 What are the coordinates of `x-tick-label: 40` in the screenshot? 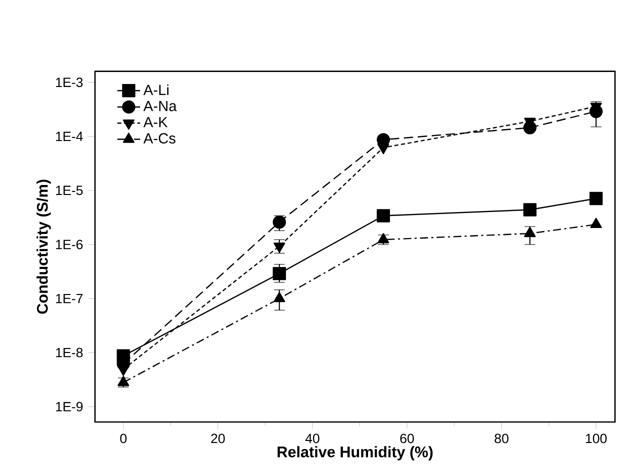 It's located at (312, 439).